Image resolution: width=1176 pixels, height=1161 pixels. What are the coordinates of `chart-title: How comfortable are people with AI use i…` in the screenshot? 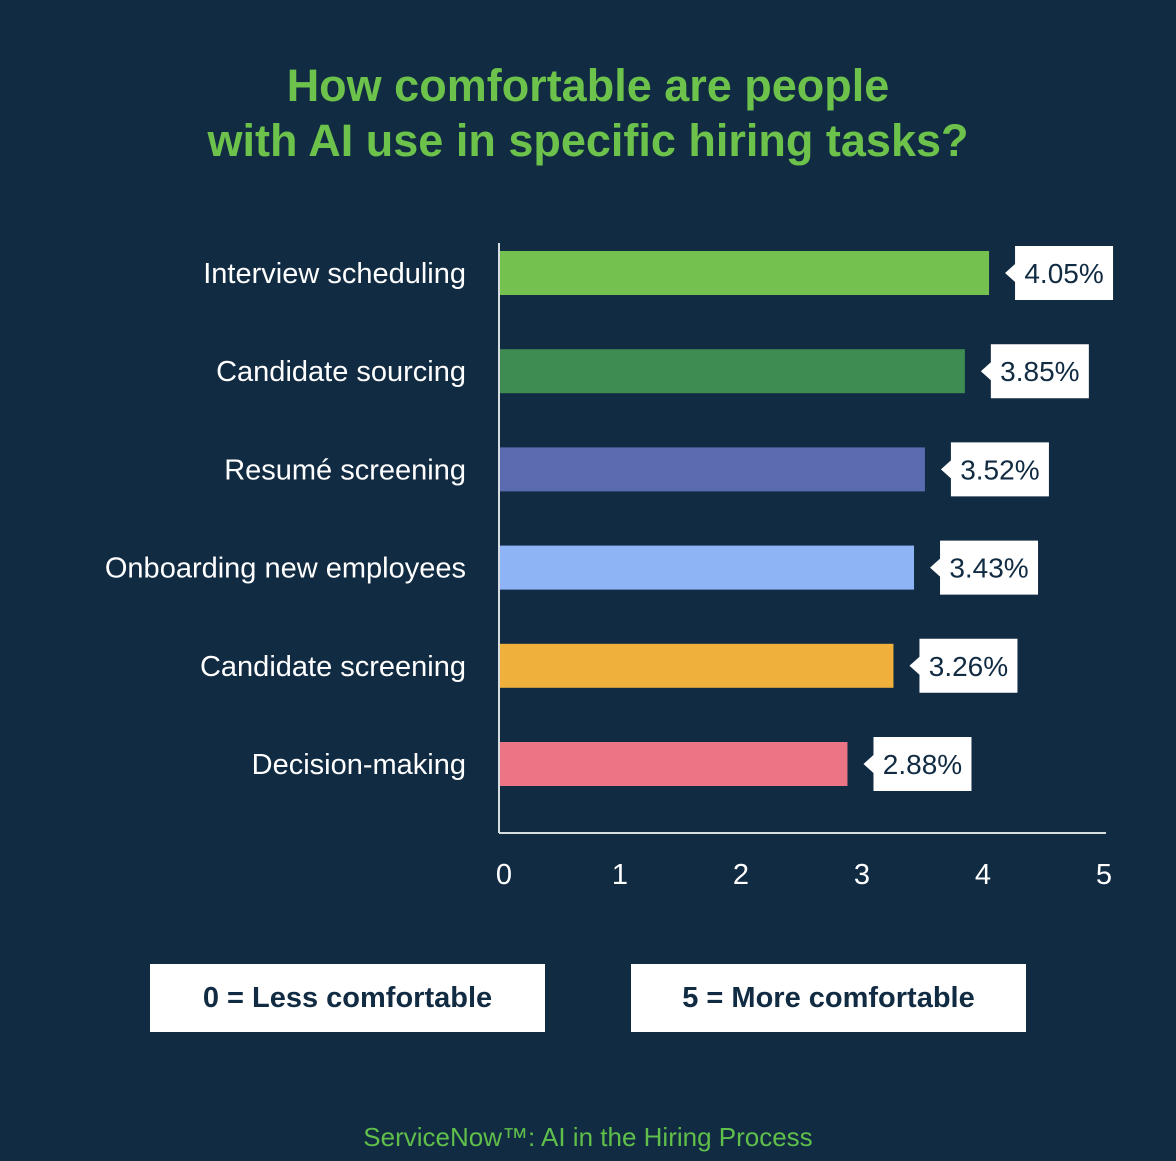 It's located at (588, 113).